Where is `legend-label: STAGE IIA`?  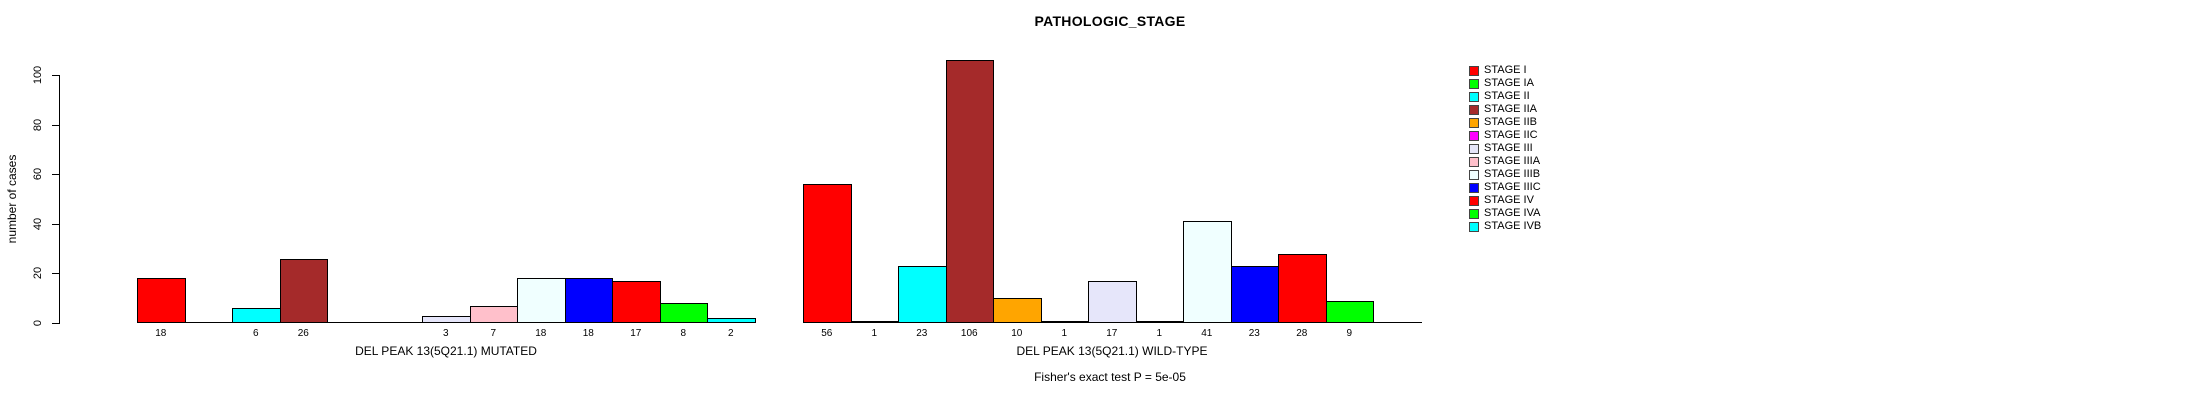
legend-label: STAGE IIA is located at coordinates (1510, 109).